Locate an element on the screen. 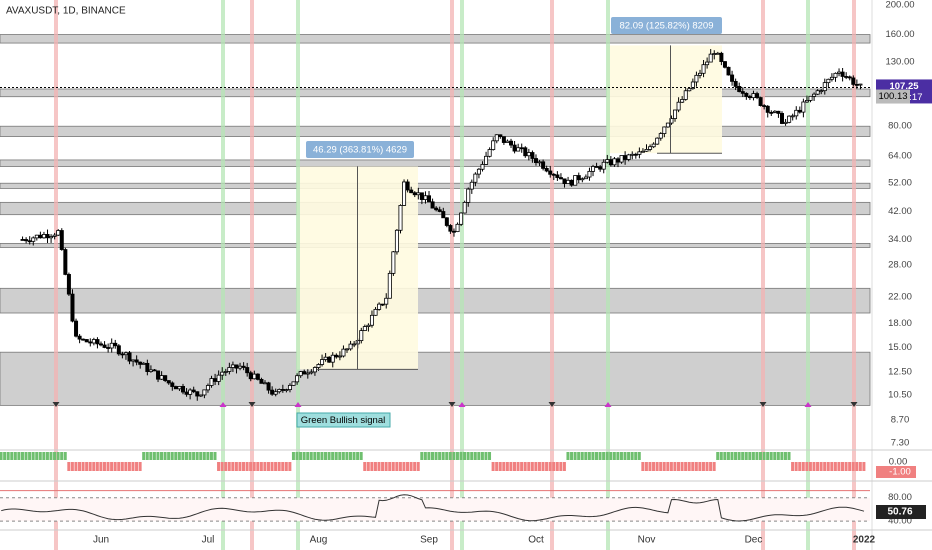 The height and width of the screenshot is (550, 932). price-tick-label: 15.00 is located at coordinates (900, 347).